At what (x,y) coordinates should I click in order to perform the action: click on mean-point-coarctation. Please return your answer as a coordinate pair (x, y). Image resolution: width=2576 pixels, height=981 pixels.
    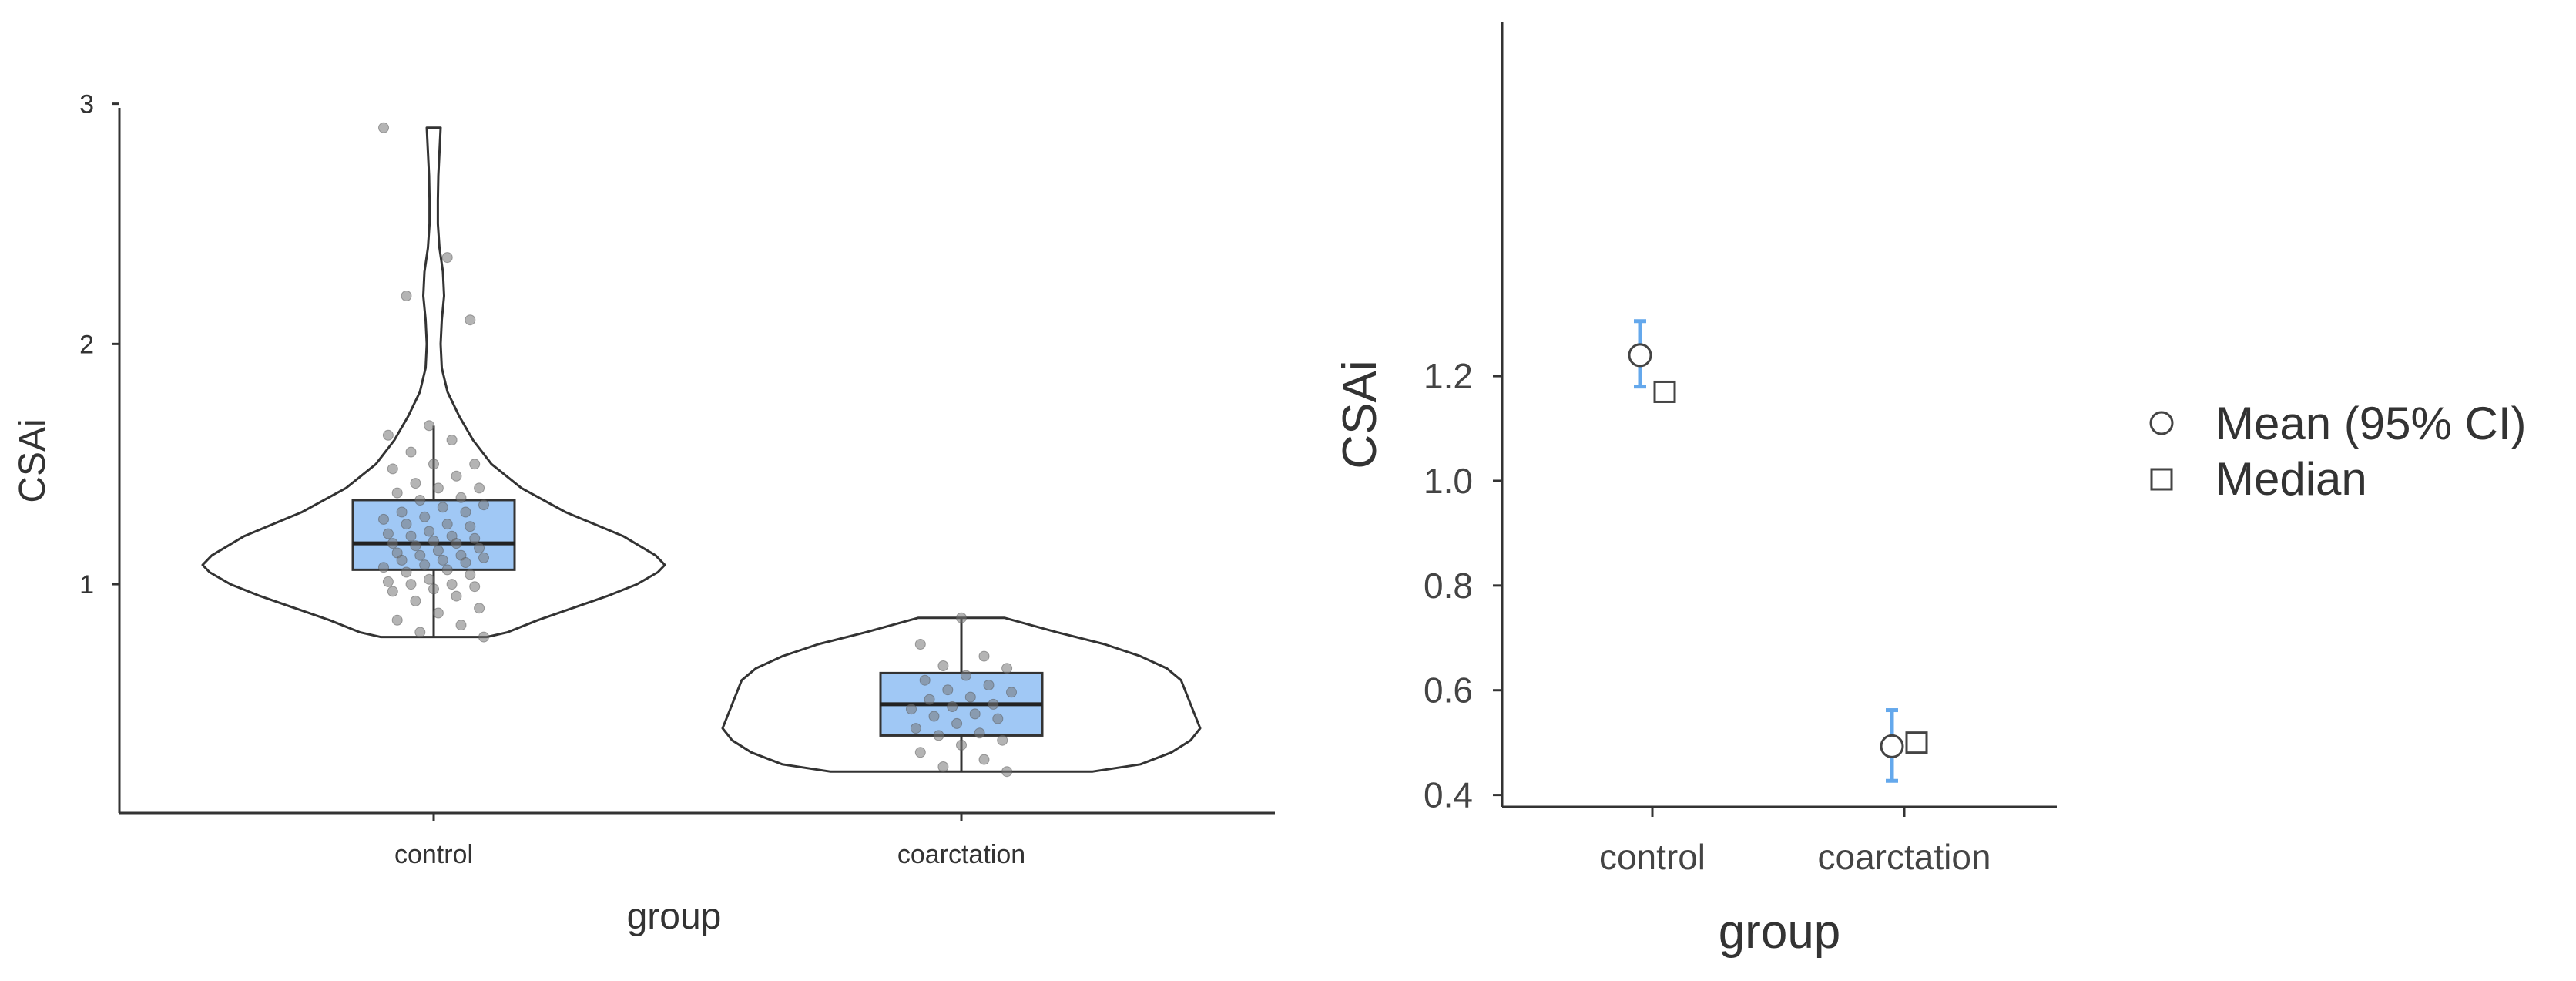
    Looking at the image, I should click on (1892, 746).